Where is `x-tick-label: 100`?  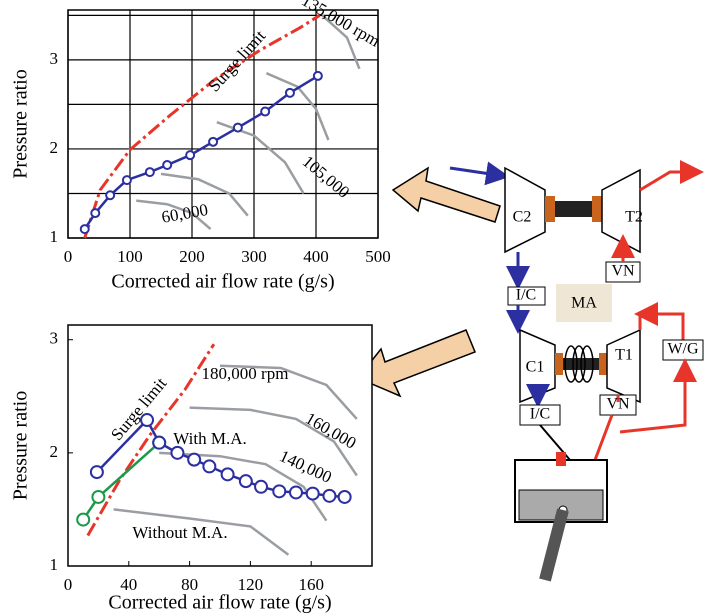 x-tick-label: 100 is located at coordinates (130, 256).